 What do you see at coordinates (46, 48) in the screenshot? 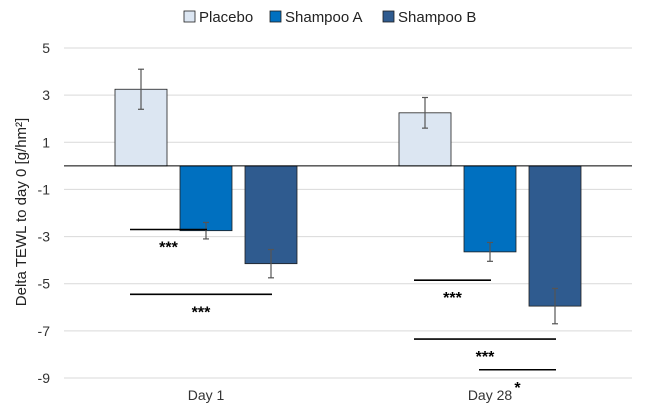
I see `y-tick-label: 5` at bounding box center [46, 48].